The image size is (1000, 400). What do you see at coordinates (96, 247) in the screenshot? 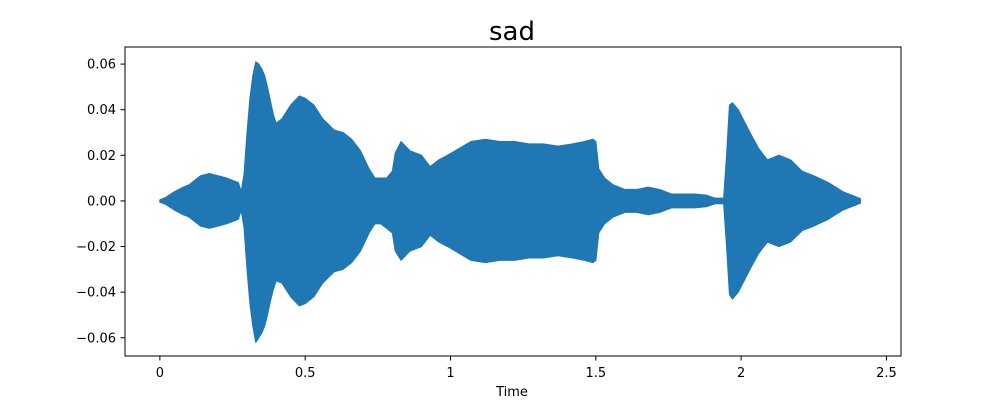
I see `y-tick-label: −0.02` at bounding box center [96, 247].